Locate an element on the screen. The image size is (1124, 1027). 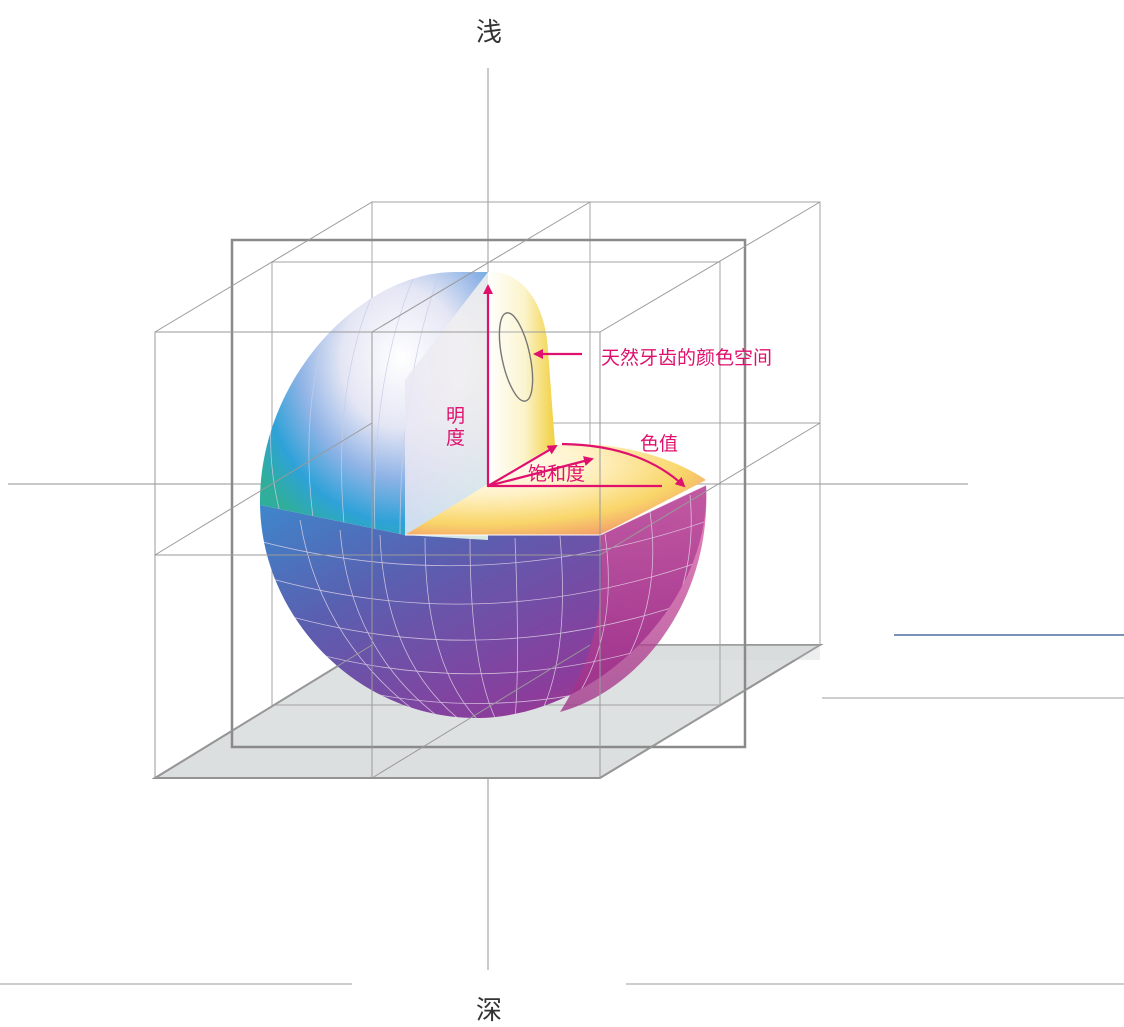
sphere-cut-surface is located at coordinates (555, 489).